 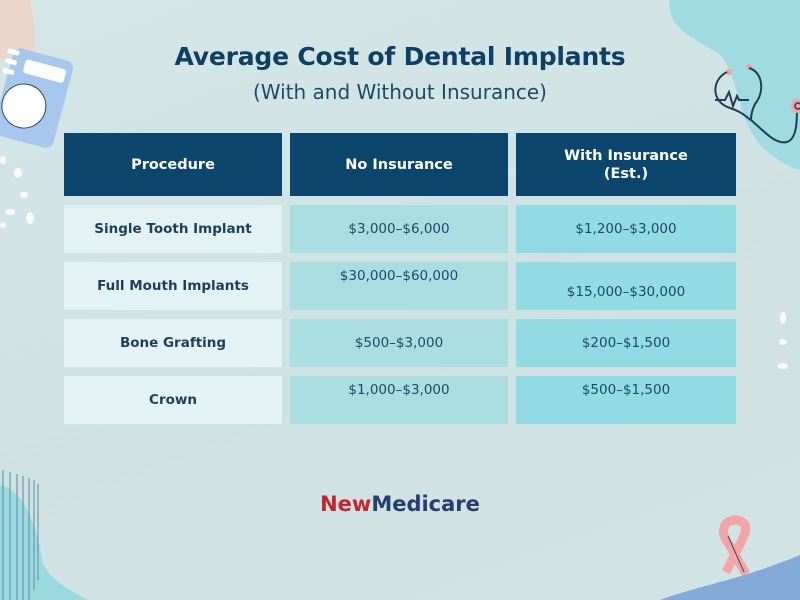 I want to click on page-title: Average Cost of Dental Implants, so click(x=400, y=56).